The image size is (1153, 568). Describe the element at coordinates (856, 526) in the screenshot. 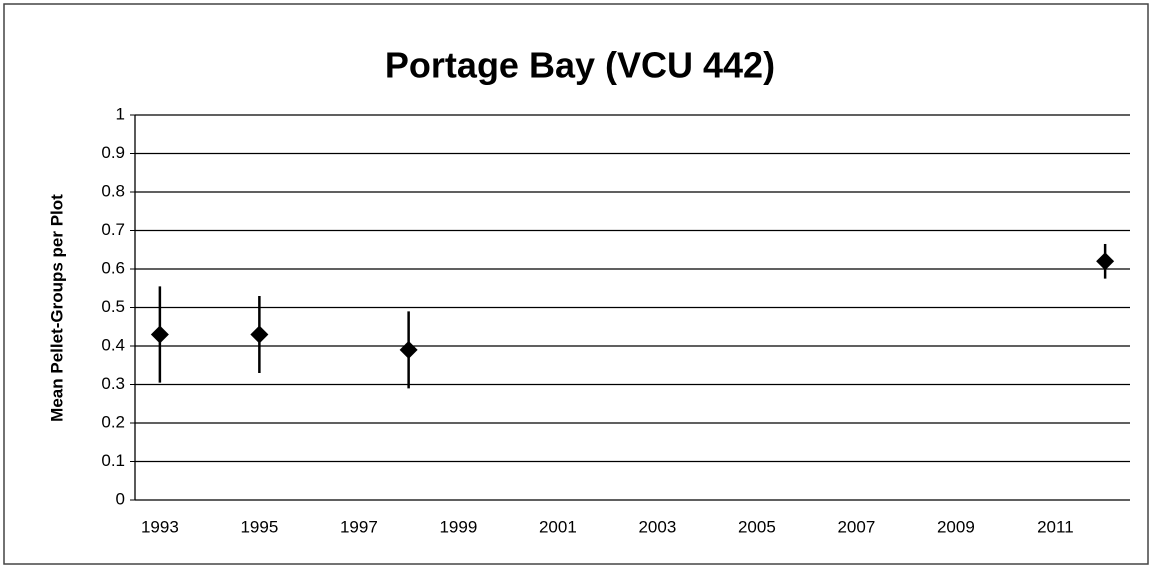

I see `x-tick-label: 2007` at that location.